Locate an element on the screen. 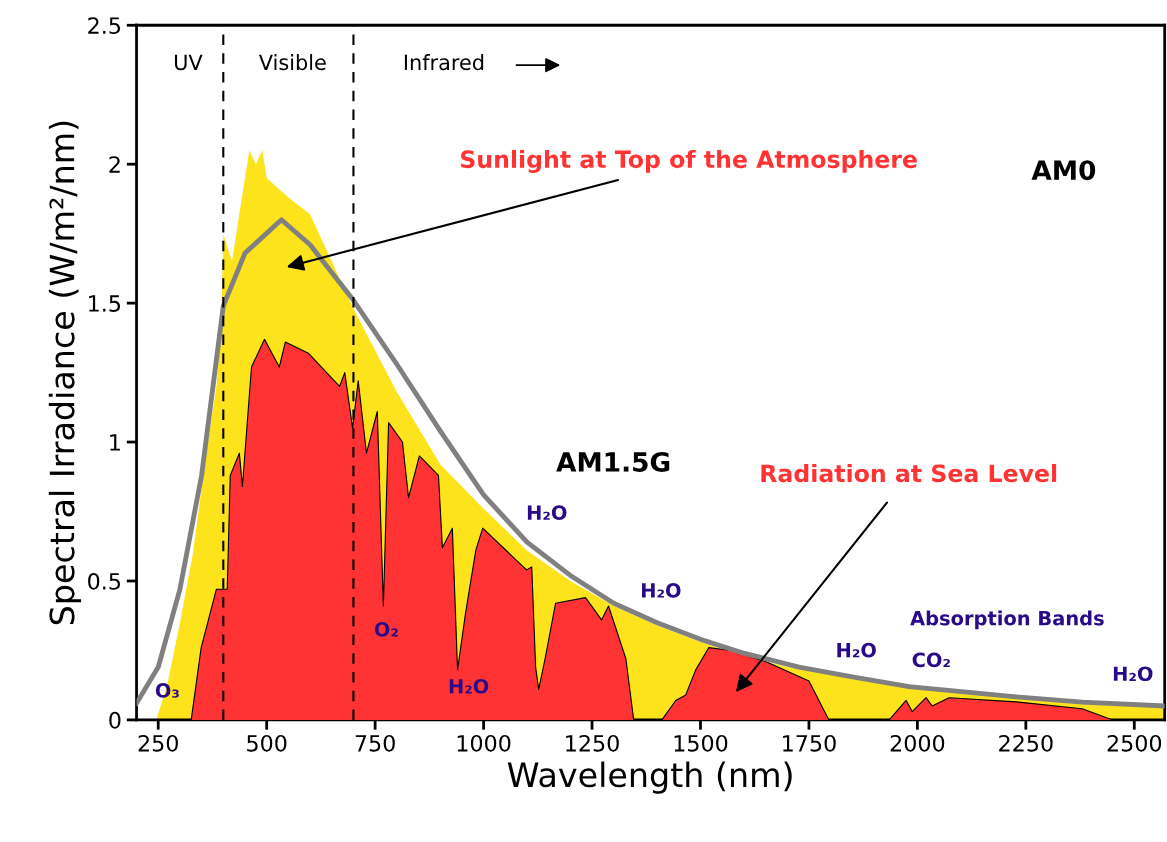  x-tick-label: 1750 is located at coordinates (809, 743).